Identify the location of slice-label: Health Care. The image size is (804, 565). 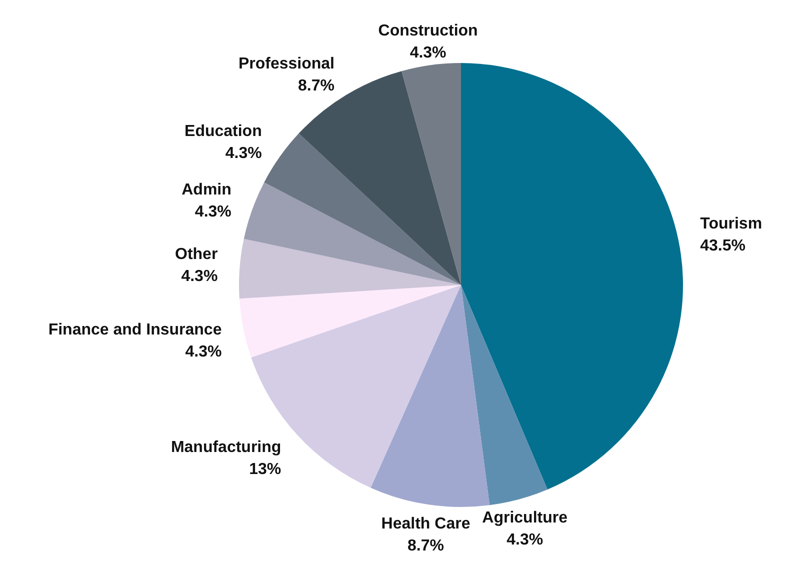
(425, 523).